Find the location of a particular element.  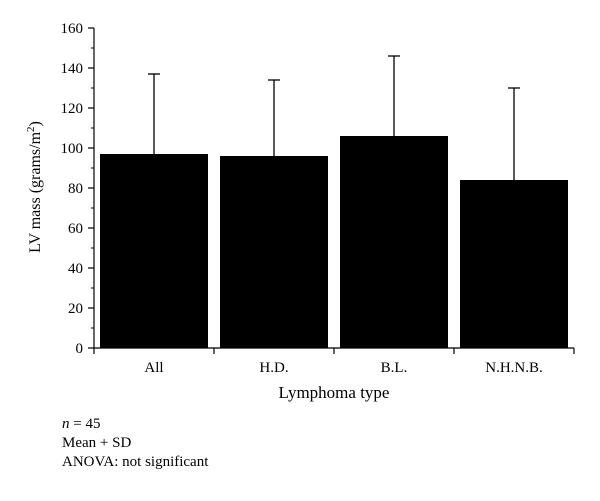

anova-note: ANOVA: not significant is located at coordinates (135, 462).